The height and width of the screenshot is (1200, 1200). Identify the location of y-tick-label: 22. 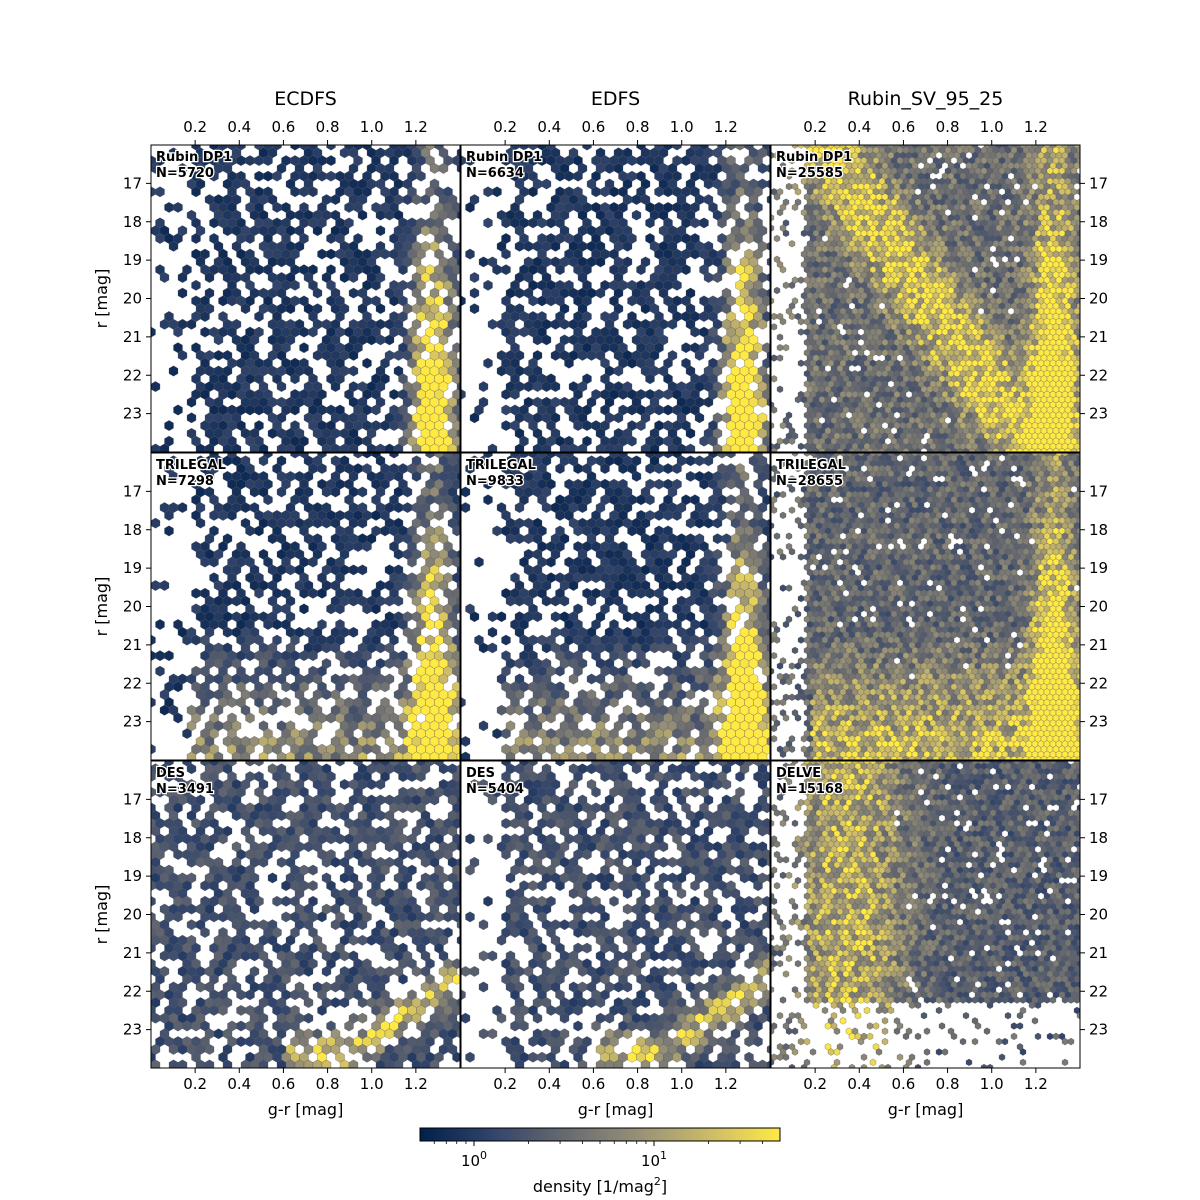
(1098, 375).